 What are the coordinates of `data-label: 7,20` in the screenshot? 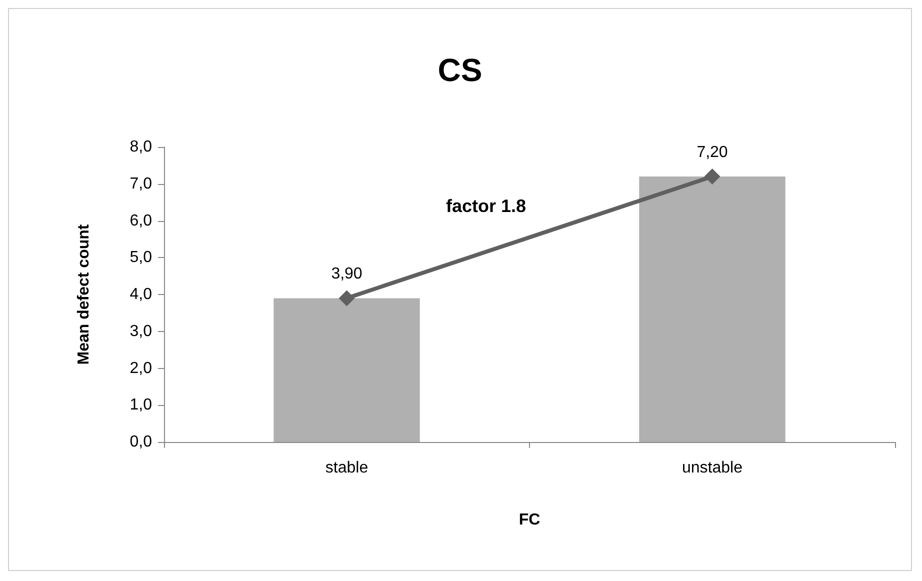 It's located at (712, 152).